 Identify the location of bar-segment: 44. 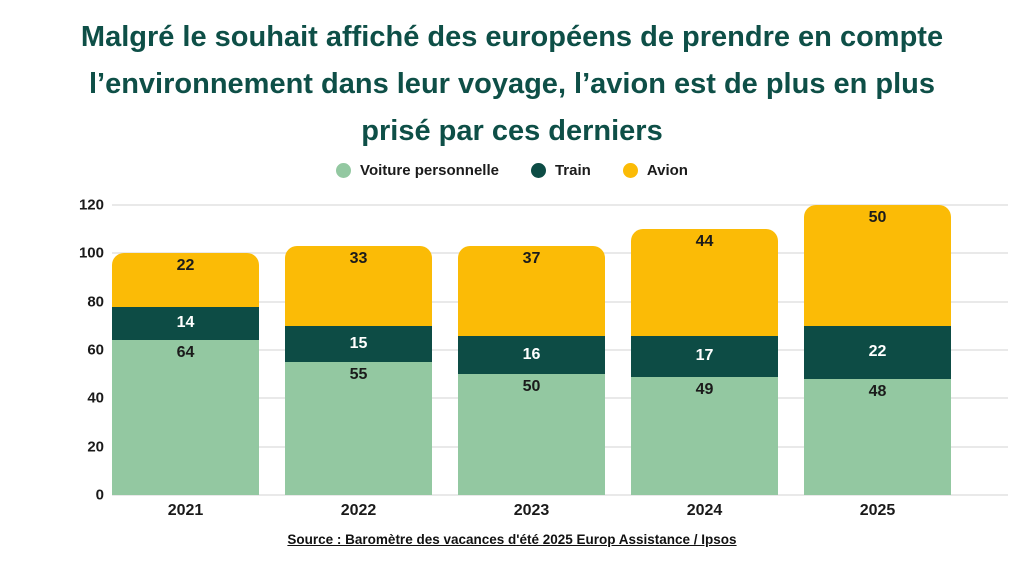
(704, 282).